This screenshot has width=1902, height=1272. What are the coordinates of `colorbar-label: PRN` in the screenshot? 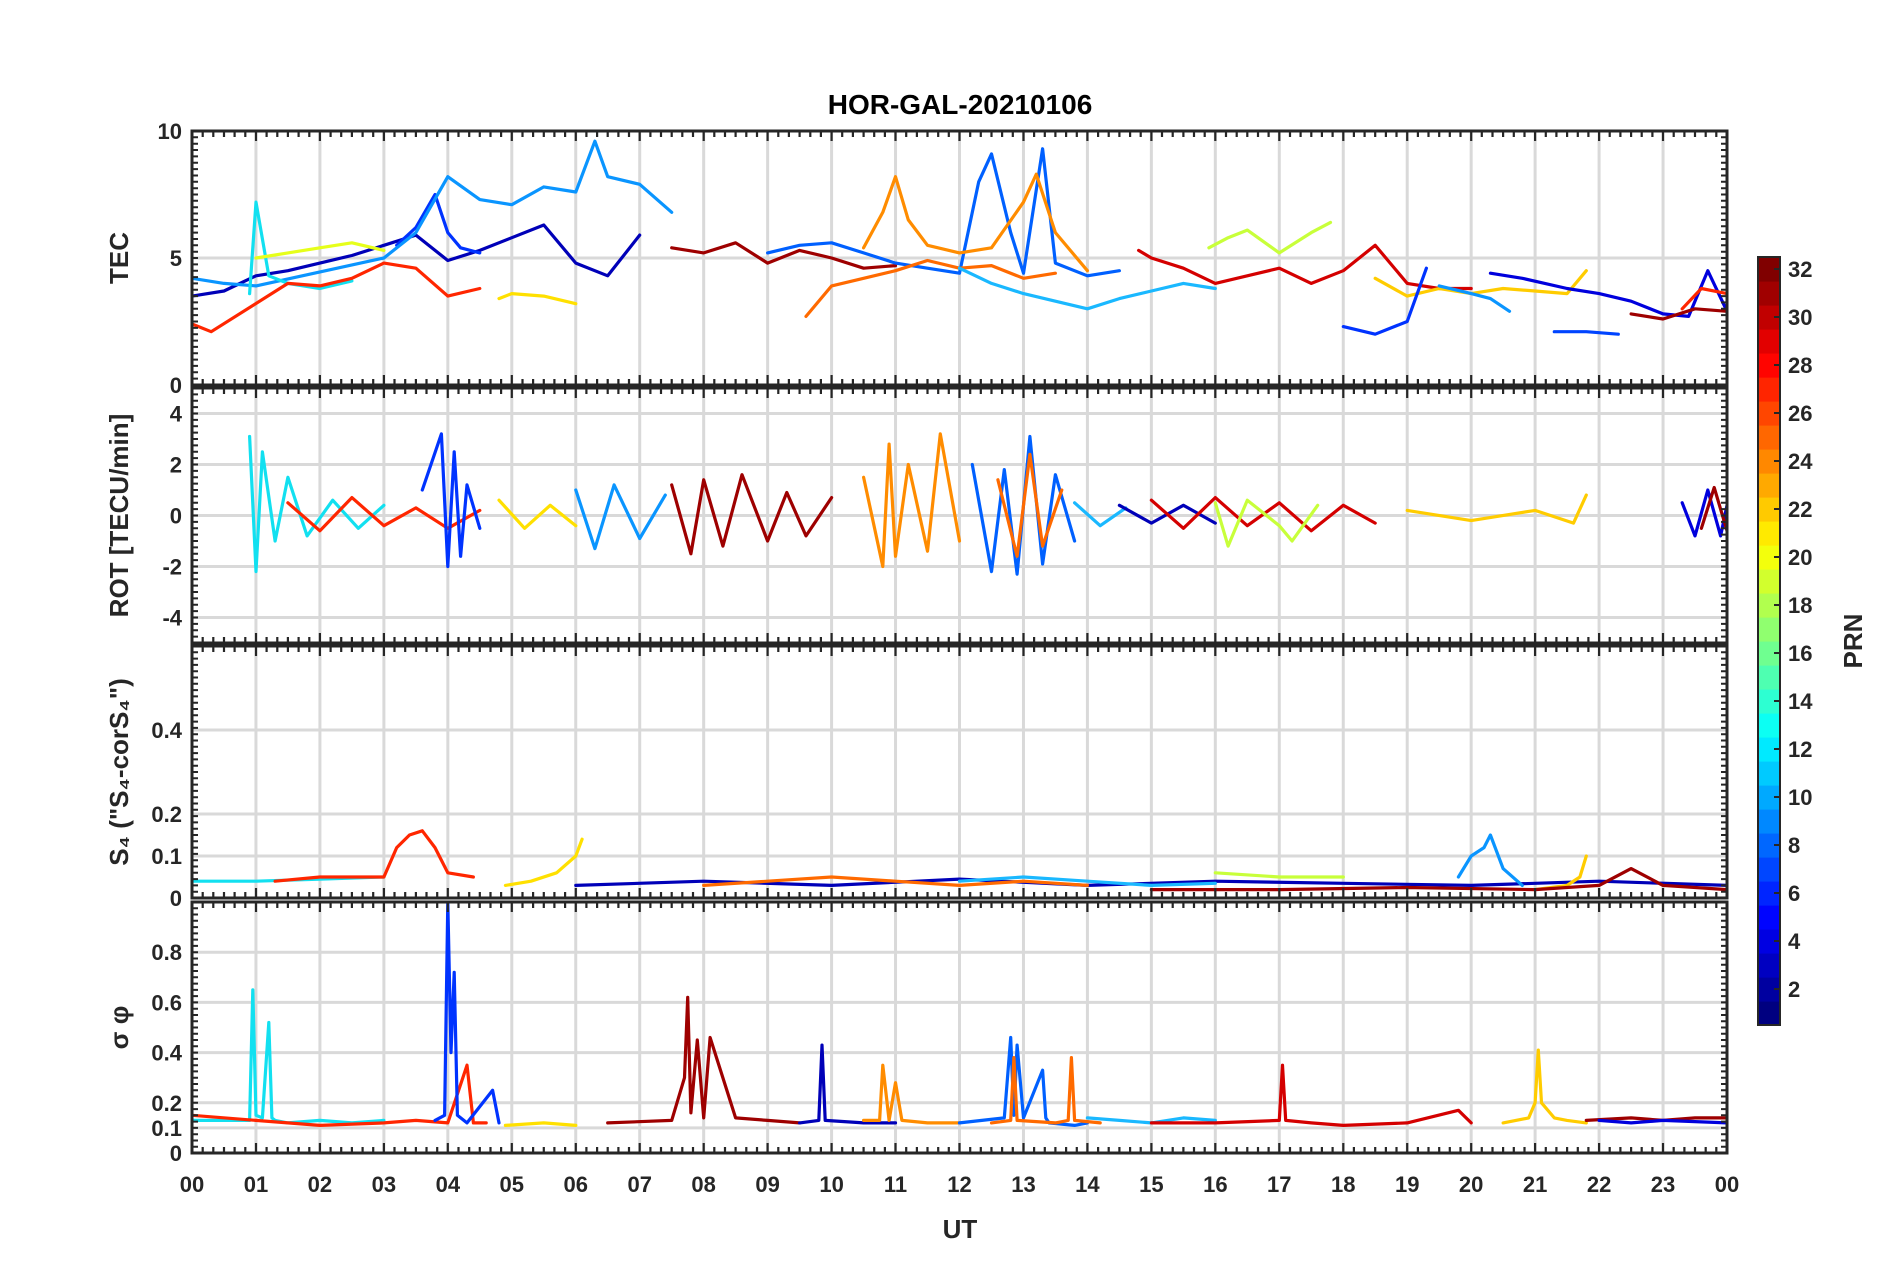 It's located at (1853, 641).